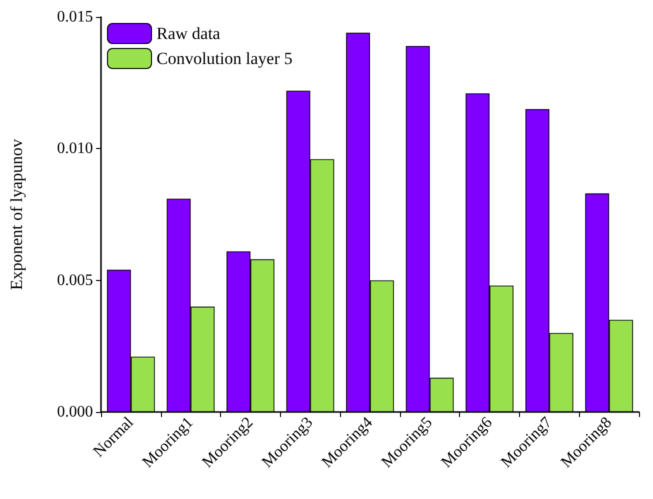 The height and width of the screenshot is (499, 653). What do you see at coordinates (16, 214) in the screenshot?
I see `y-axis-title: Exponent of lyapunov` at bounding box center [16, 214].